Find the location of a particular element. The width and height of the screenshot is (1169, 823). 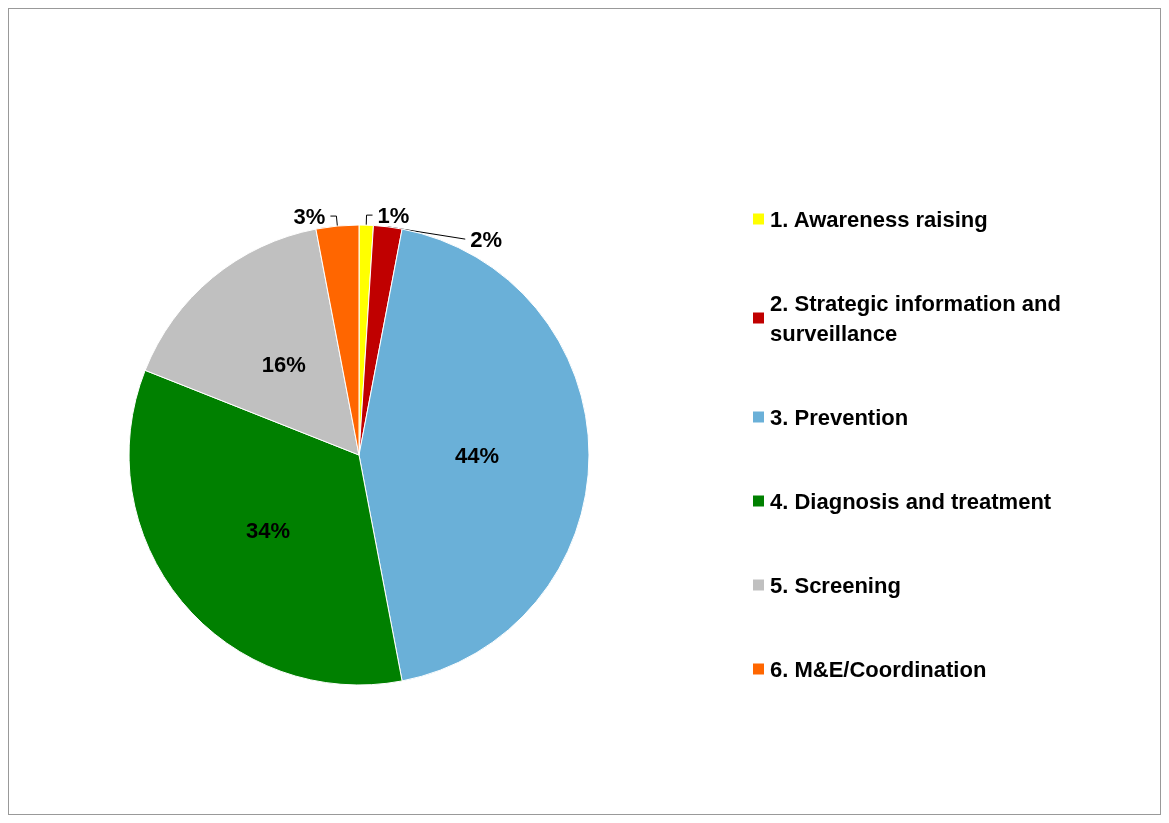

data-label: 3% is located at coordinates (309, 216).